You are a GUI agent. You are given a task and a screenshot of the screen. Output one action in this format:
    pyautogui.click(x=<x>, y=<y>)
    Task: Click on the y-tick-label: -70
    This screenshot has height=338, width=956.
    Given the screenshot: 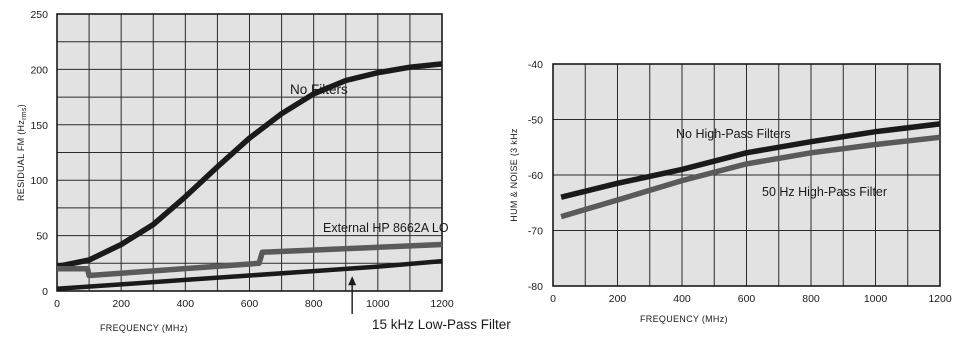 What is the action you would take?
    pyautogui.click(x=535, y=232)
    